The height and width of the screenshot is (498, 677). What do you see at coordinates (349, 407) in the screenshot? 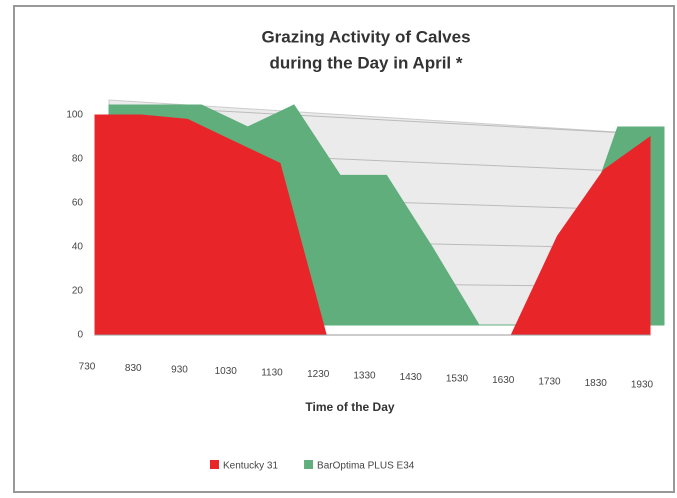
I see `x-axis-label: Time of the Day` at bounding box center [349, 407].